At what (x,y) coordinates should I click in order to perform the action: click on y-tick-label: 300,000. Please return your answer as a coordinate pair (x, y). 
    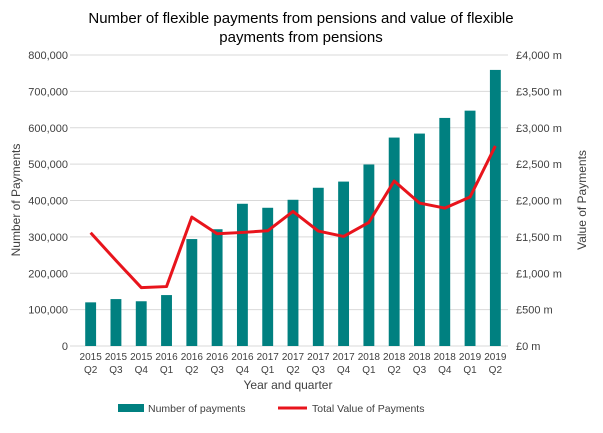
    Looking at the image, I should click on (48, 238).